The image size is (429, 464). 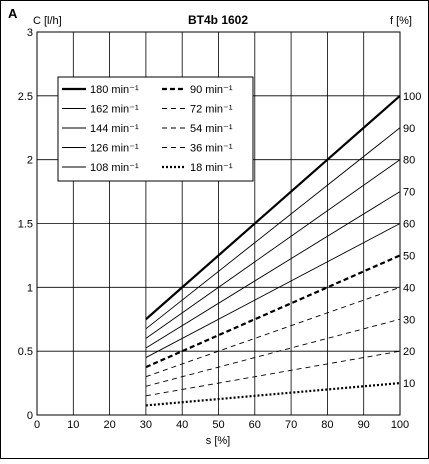 What do you see at coordinates (409, 384) in the screenshot?
I see `right-tick-label: 10` at bounding box center [409, 384].